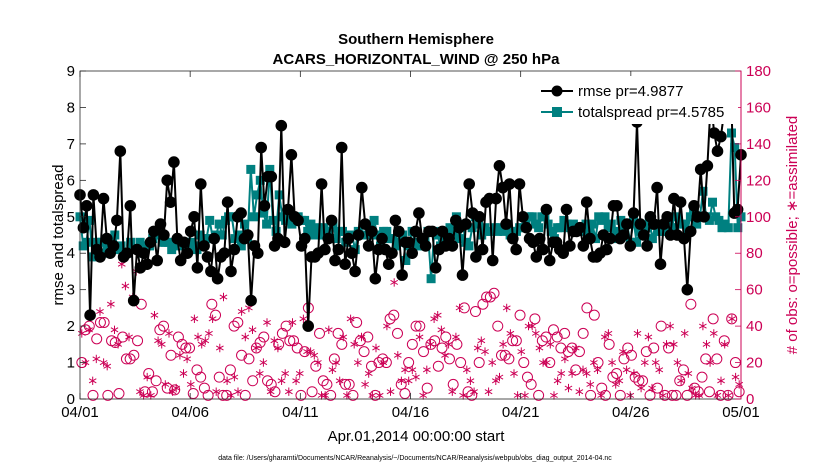  Describe the element at coordinates (758, 71) in the screenshot. I see `y2-tick-label: 180` at that location.